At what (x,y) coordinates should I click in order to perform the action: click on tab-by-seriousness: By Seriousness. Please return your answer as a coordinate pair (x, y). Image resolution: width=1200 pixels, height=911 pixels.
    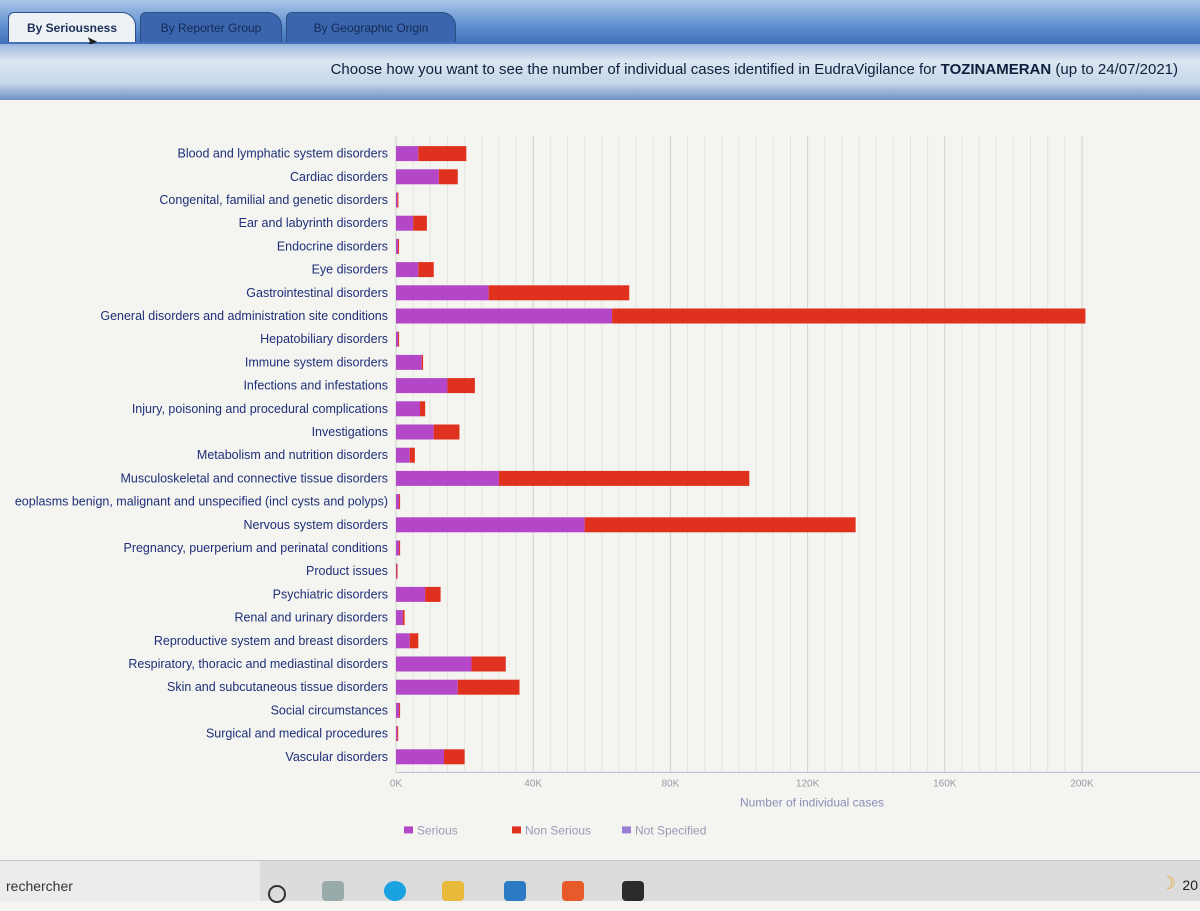
    Looking at the image, I should click on (72, 27).